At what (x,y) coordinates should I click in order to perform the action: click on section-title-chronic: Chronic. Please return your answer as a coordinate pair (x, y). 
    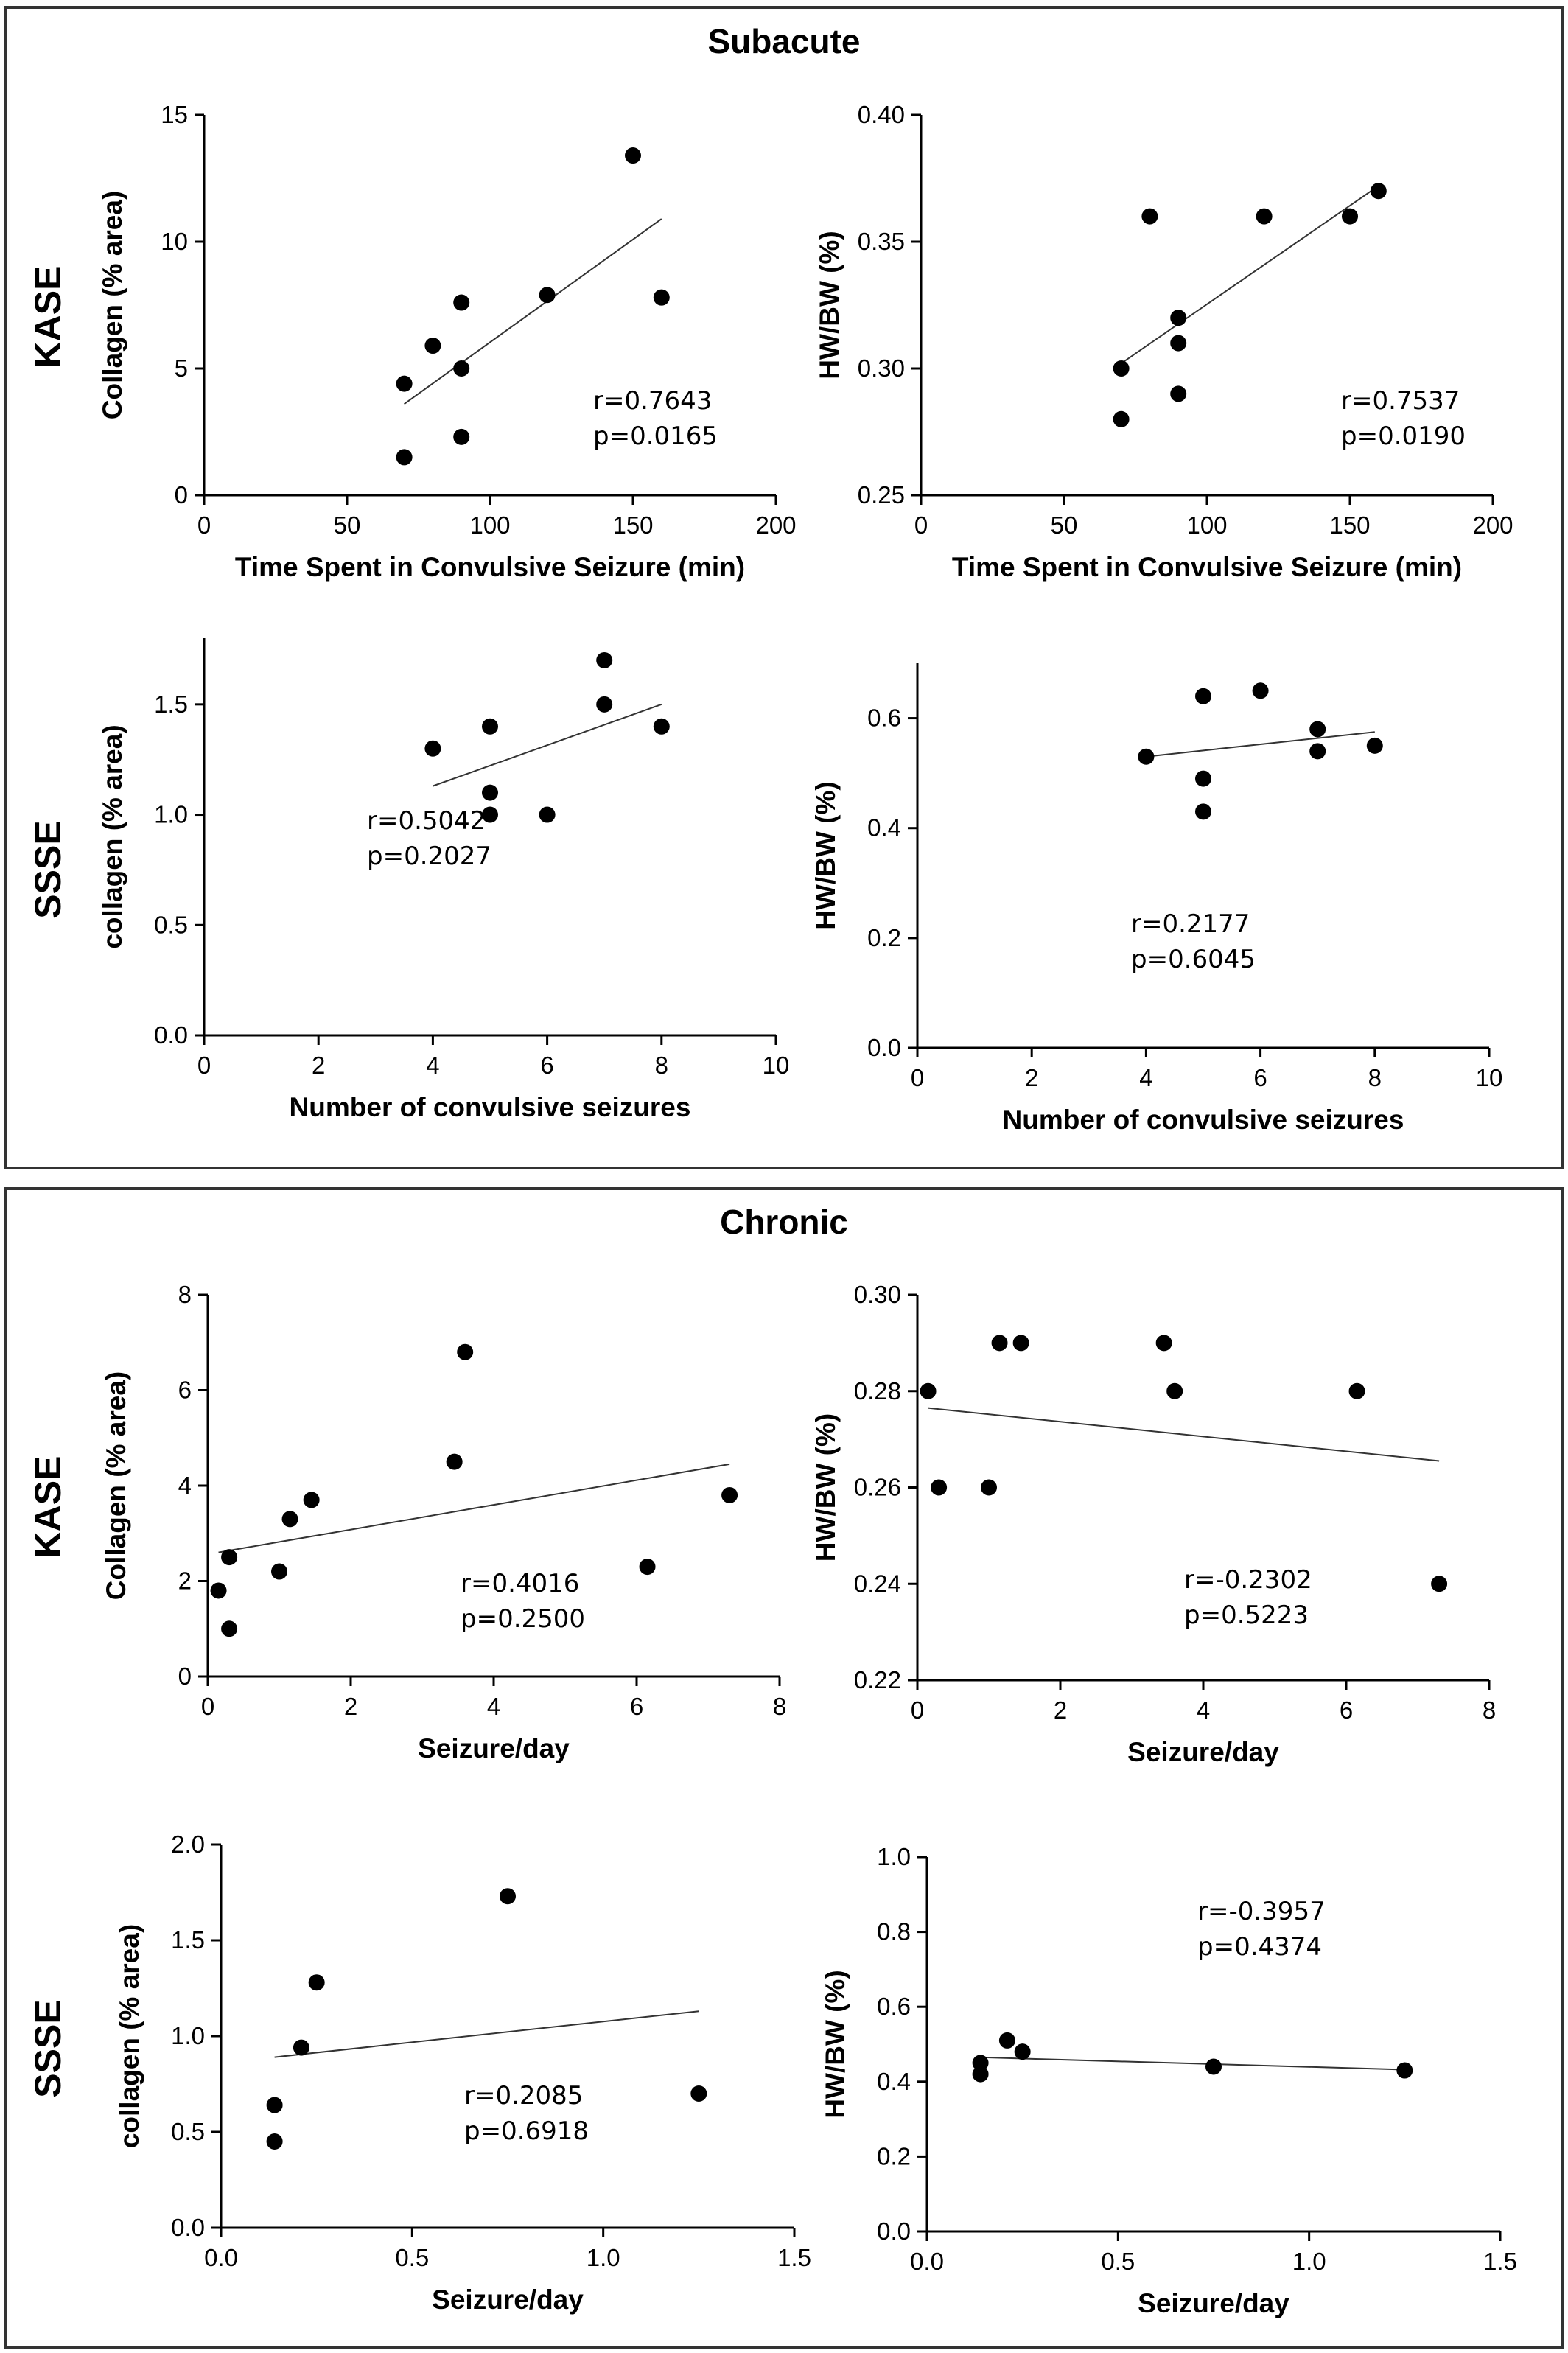
    Looking at the image, I should click on (784, 1222).